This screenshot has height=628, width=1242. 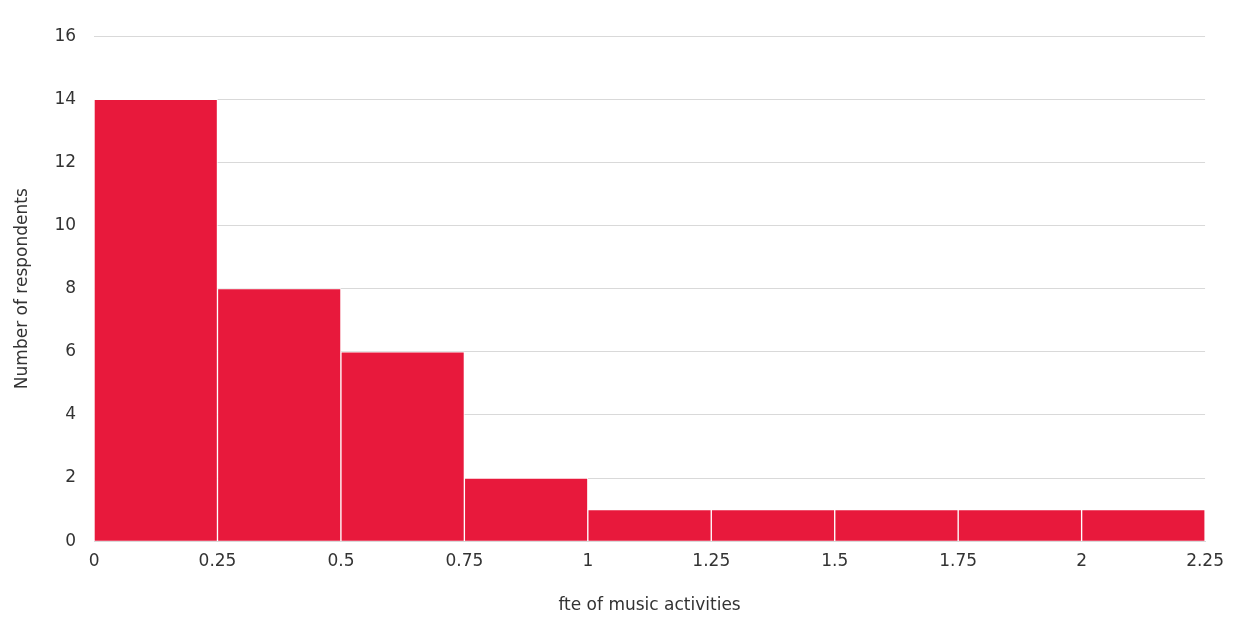 What do you see at coordinates (71, 476) in the screenshot?
I see `y-tick-label: 2` at bounding box center [71, 476].